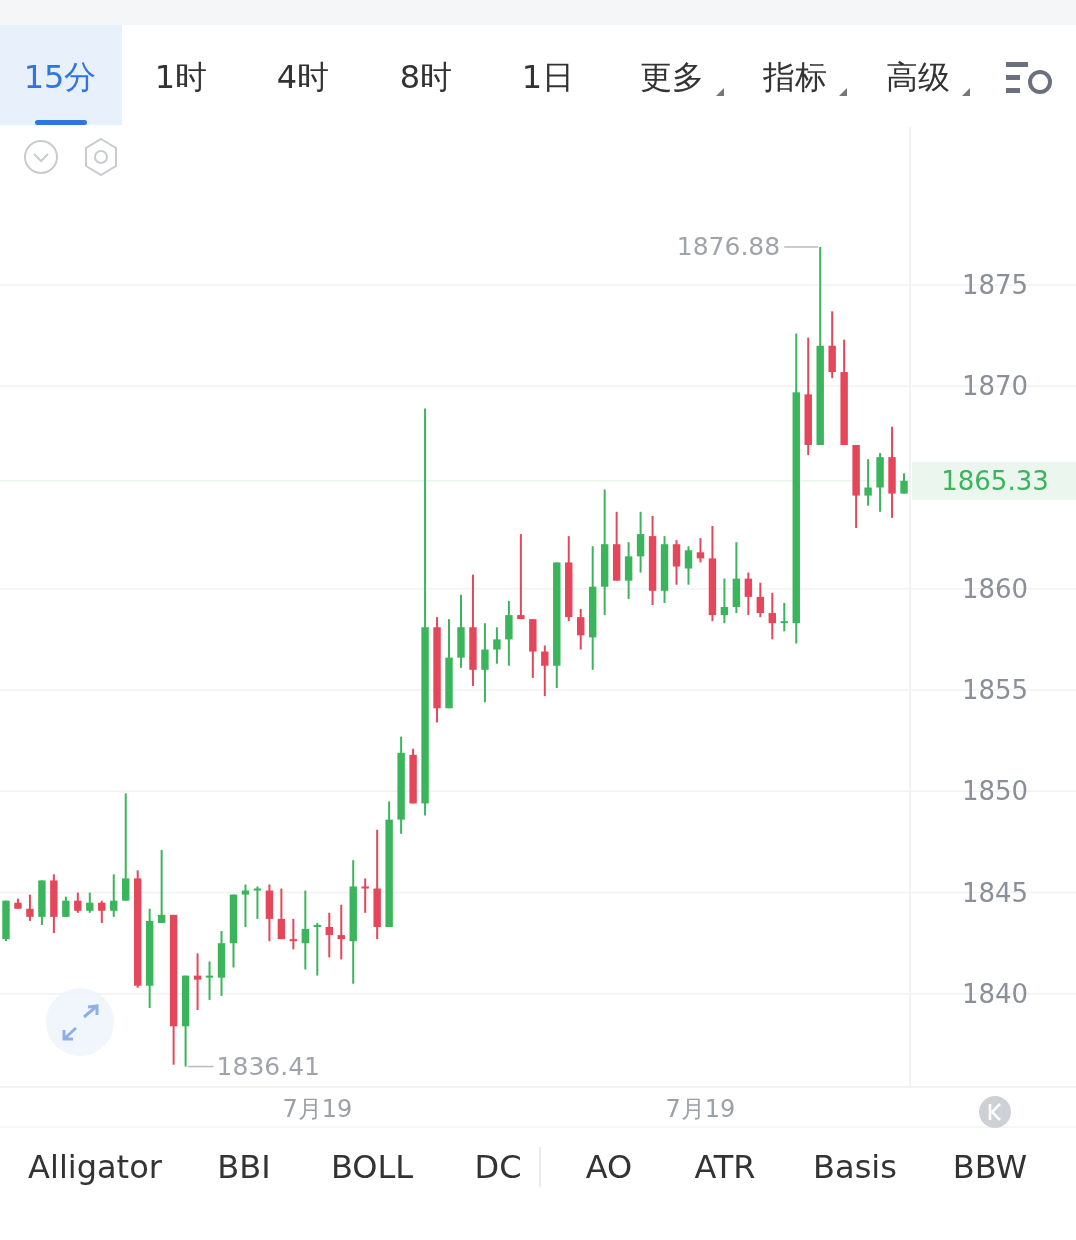 This screenshot has height=1240, width=1076. I want to click on text: ATR, so click(725, 1167).